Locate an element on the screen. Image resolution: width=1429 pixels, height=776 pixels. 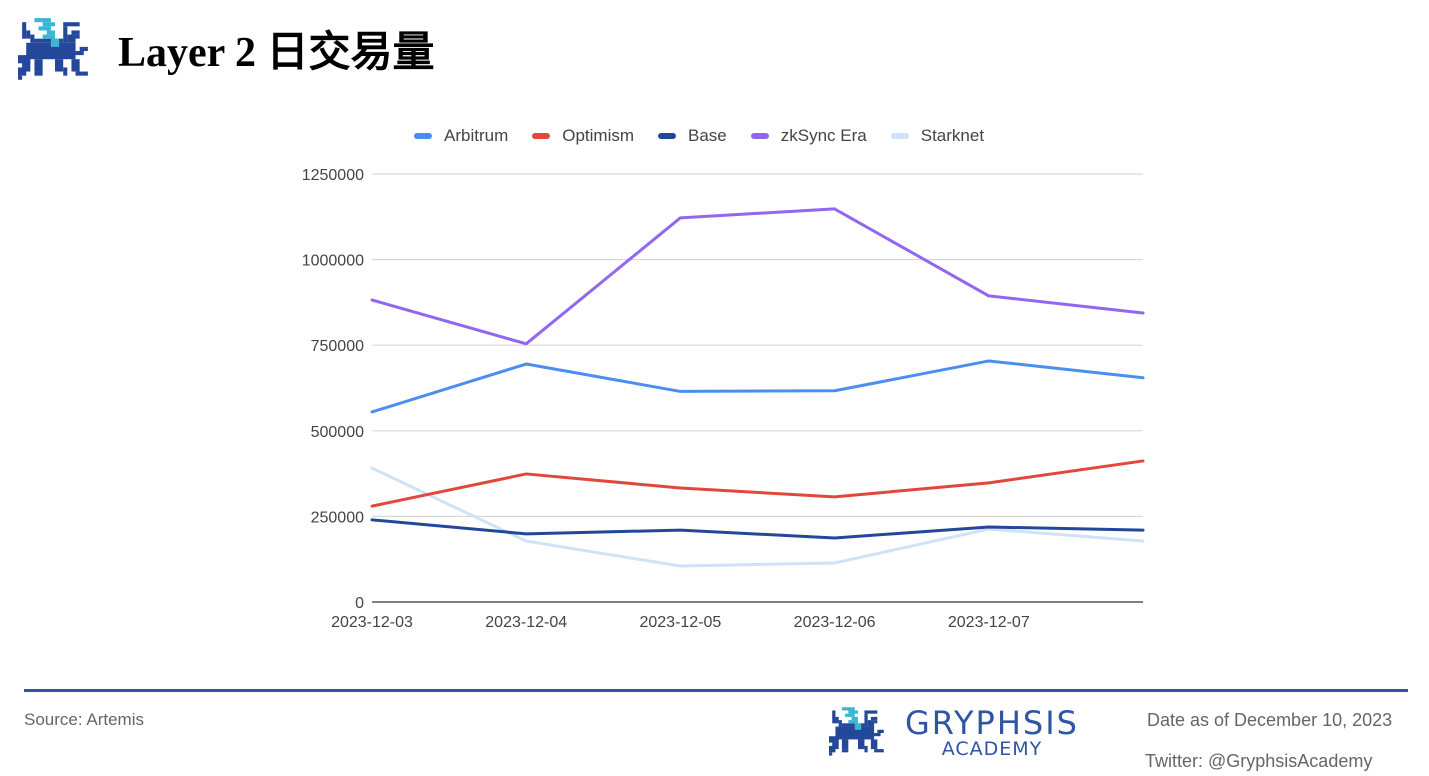
brand-name: GRYPHSIS is located at coordinates (992, 723).